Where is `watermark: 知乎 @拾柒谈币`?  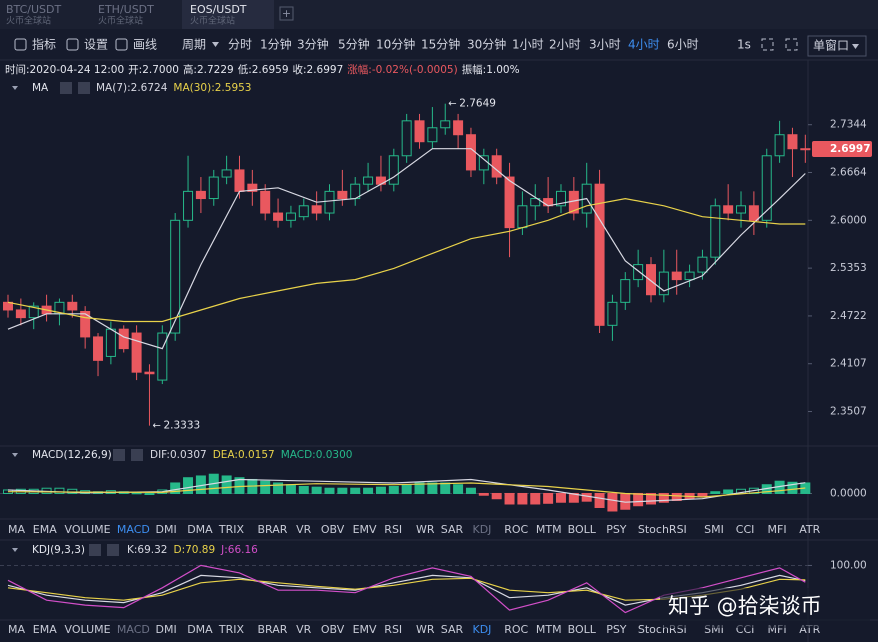
watermark: 知乎 @拾柒谈币 is located at coordinates (745, 606).